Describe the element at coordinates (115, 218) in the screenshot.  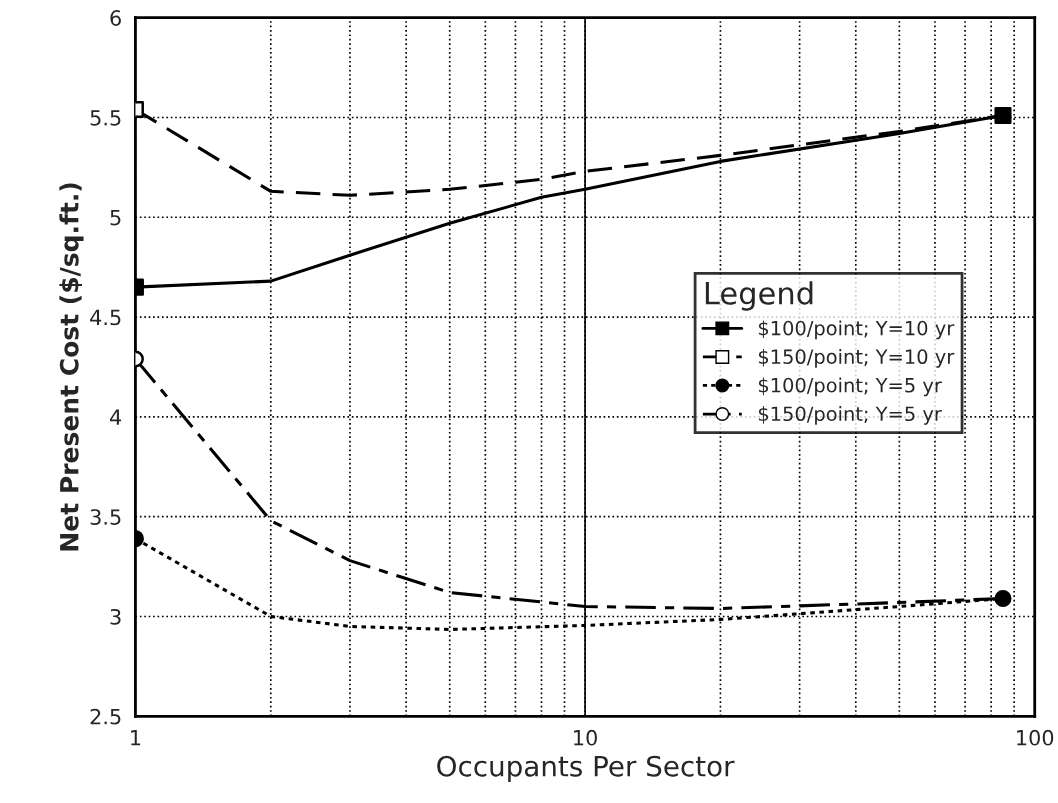
I see `y-tick-label: 5` at that location.